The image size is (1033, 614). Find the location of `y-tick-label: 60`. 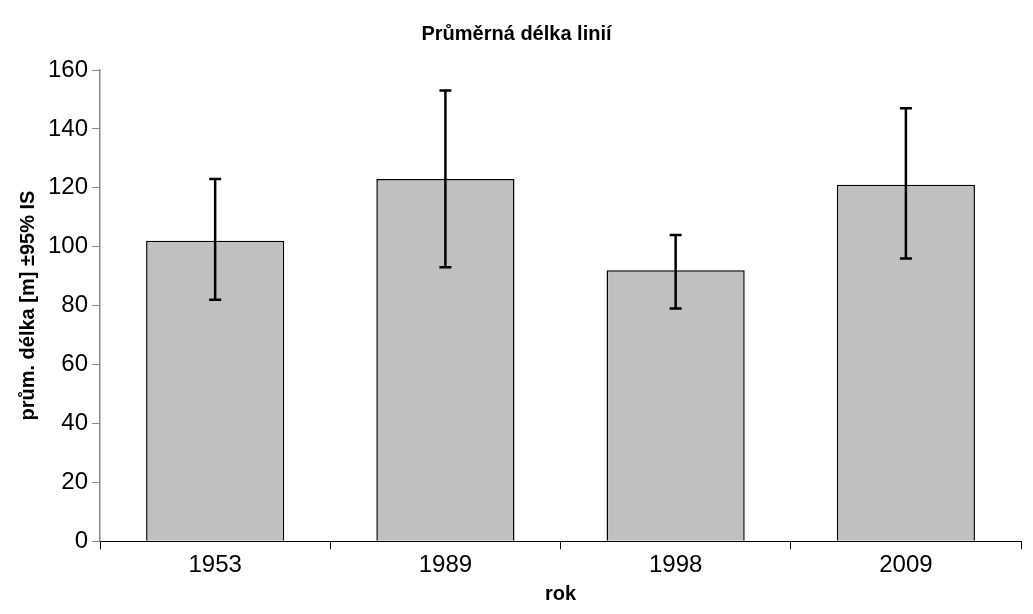

y-tick-label: 60 is located at coordinates (75, 363).